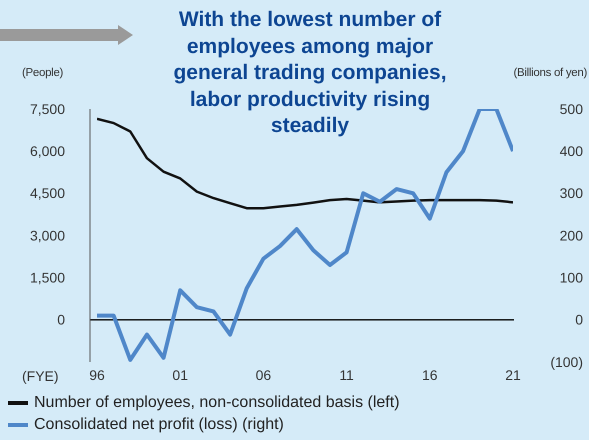  I want to click on y2-tick-label: 500, so click(572, 108).